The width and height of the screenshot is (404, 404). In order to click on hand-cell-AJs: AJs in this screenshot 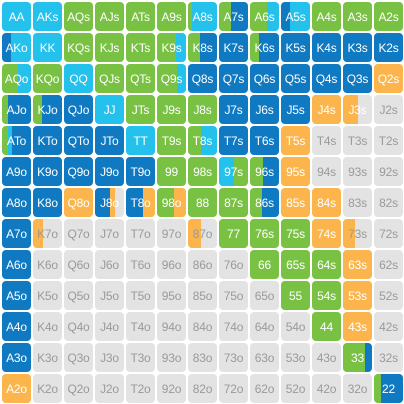, I will do `click(109, 16)`.